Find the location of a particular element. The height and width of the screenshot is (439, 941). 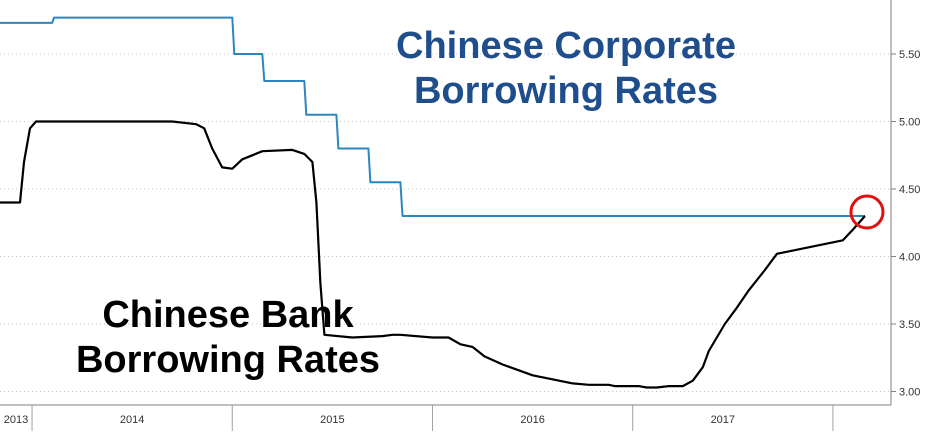

y-tick-label: 4.00 is located at coordinates (909, 258).